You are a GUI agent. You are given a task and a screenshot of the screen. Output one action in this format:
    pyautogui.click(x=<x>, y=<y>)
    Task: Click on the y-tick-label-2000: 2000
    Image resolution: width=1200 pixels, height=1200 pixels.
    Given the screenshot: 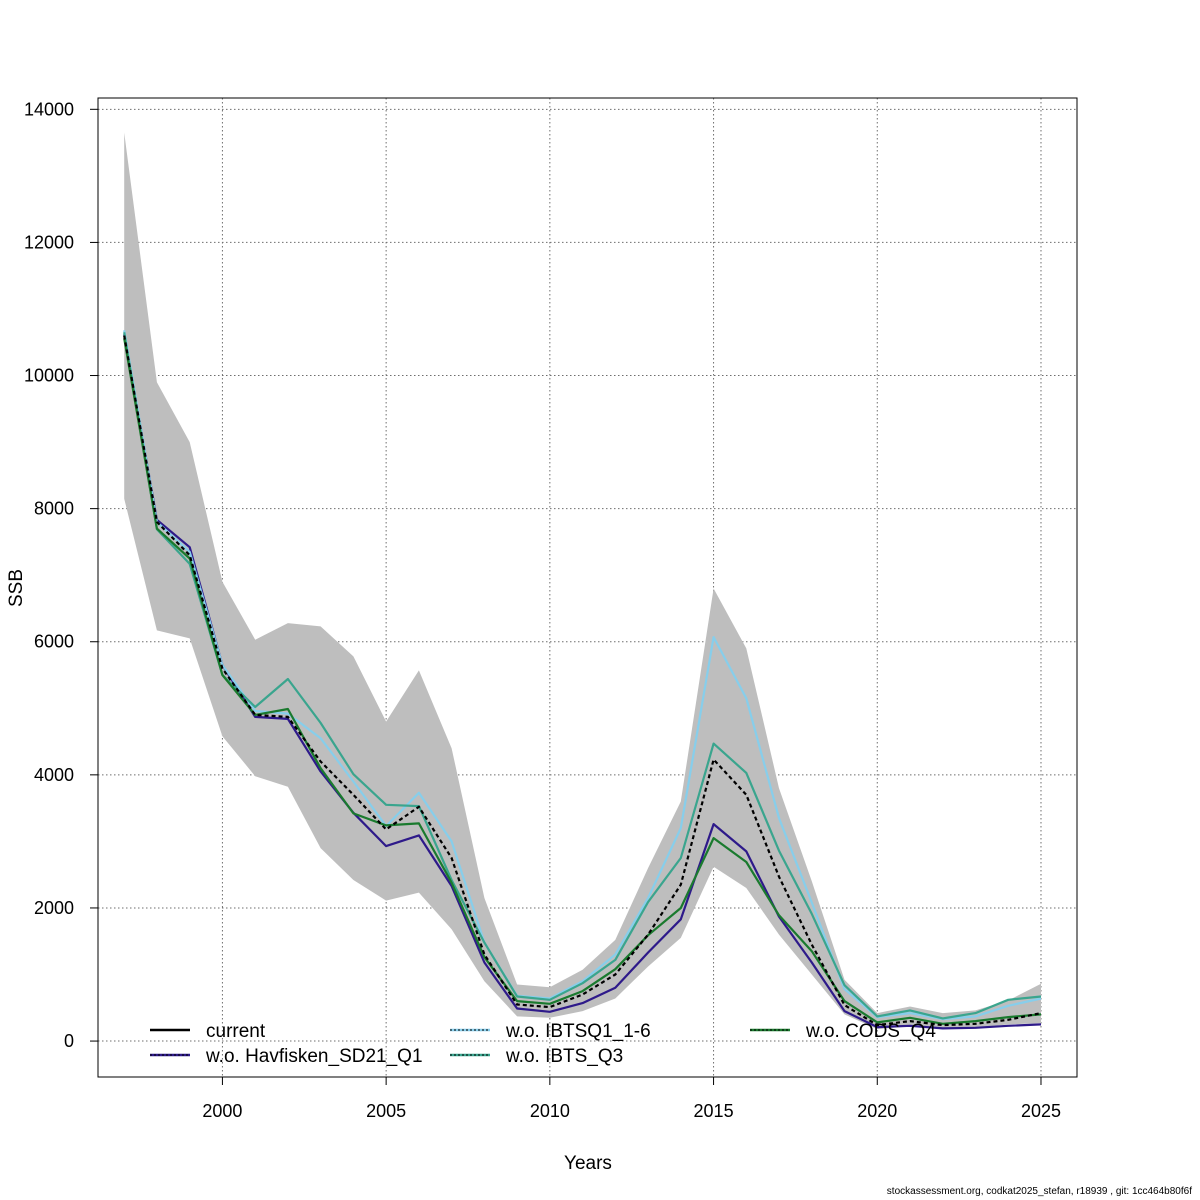 What is the action you would take?
    pyautogui.click(x=54, y=908)
    